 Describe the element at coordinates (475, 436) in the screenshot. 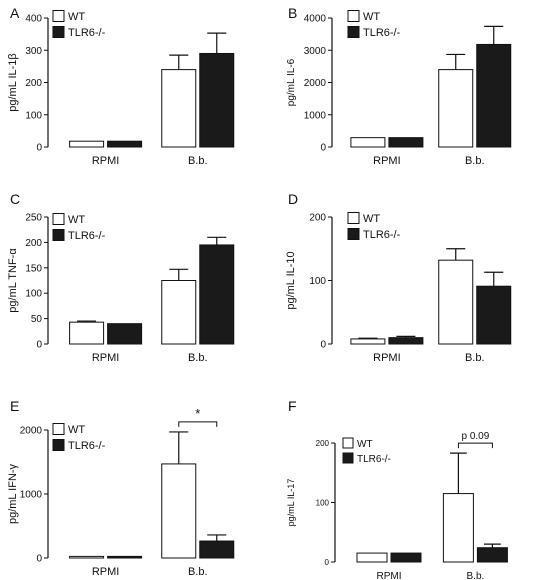

I see `significance-label: p 0.09` at that location.